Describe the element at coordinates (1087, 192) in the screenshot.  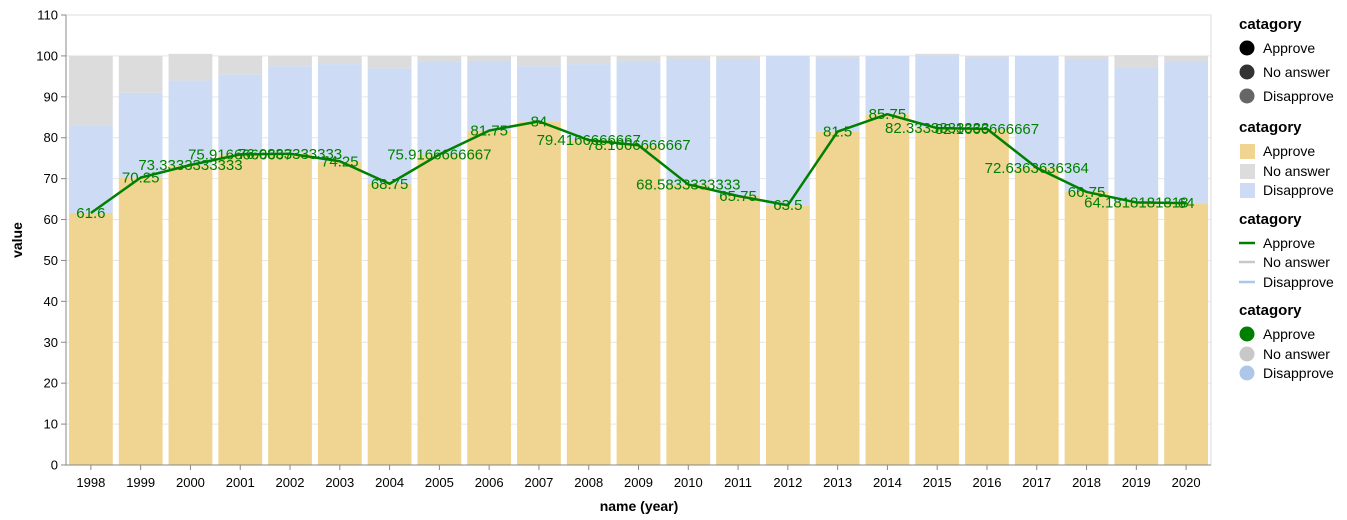
I see `data-label: 66.75` at that location.